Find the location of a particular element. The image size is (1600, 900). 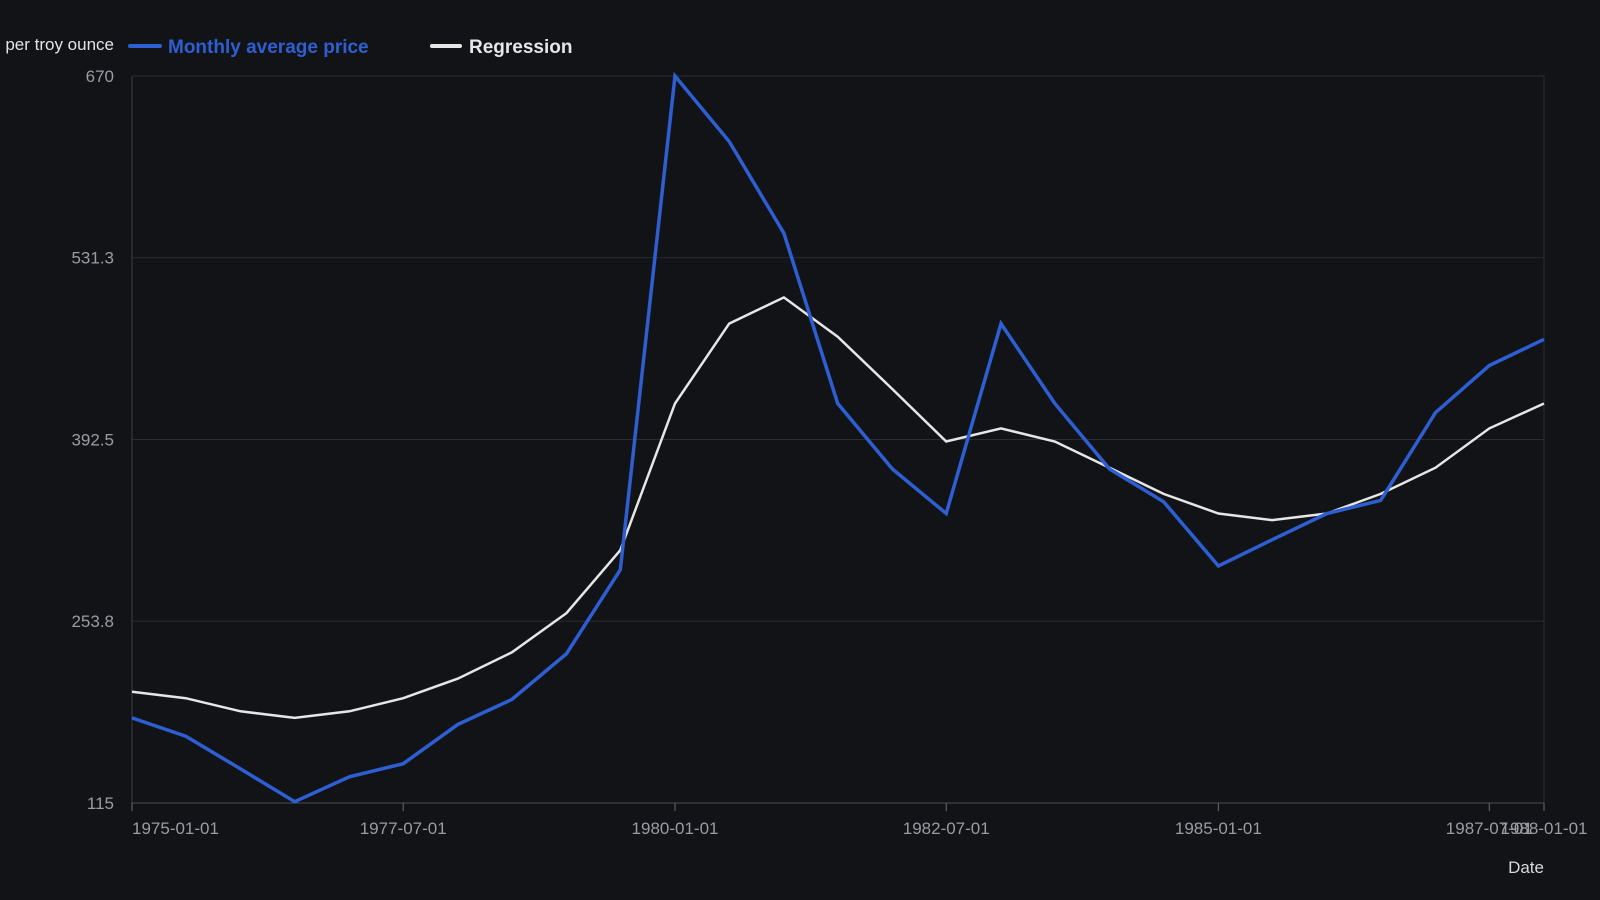

y-tick-label: 392.5 is located at coordinates (92, 440).